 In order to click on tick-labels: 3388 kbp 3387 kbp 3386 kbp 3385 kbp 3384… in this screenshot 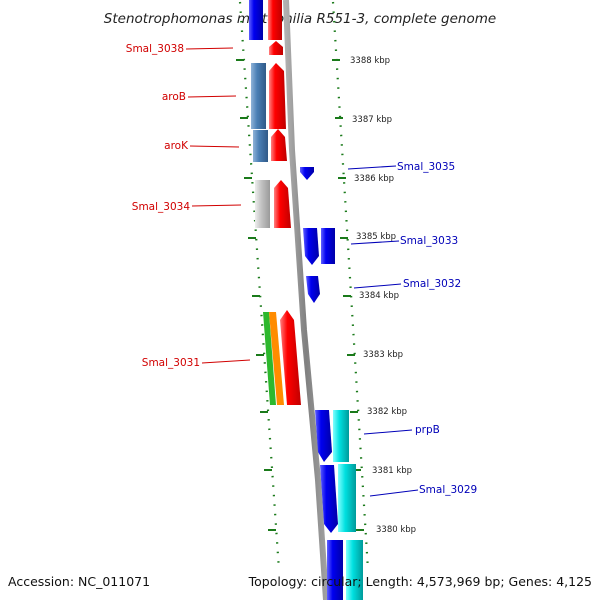, I will do `click(383, 295)`.